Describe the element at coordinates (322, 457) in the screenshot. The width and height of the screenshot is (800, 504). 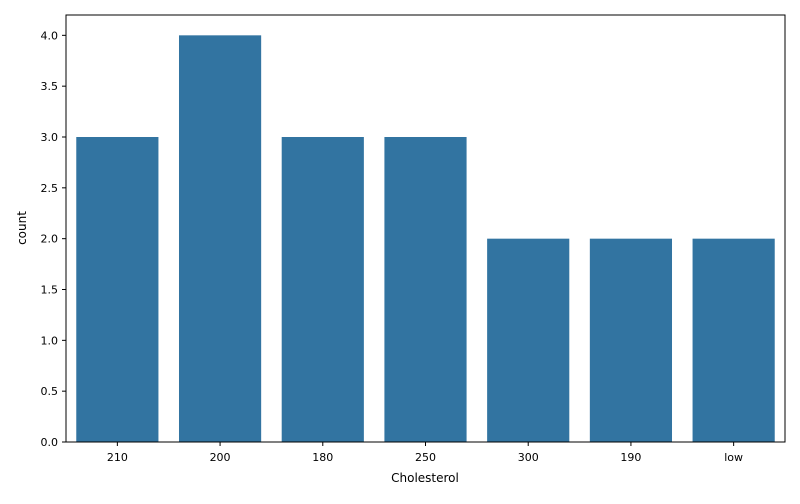
I see `x-tick-label: 180` at that location.